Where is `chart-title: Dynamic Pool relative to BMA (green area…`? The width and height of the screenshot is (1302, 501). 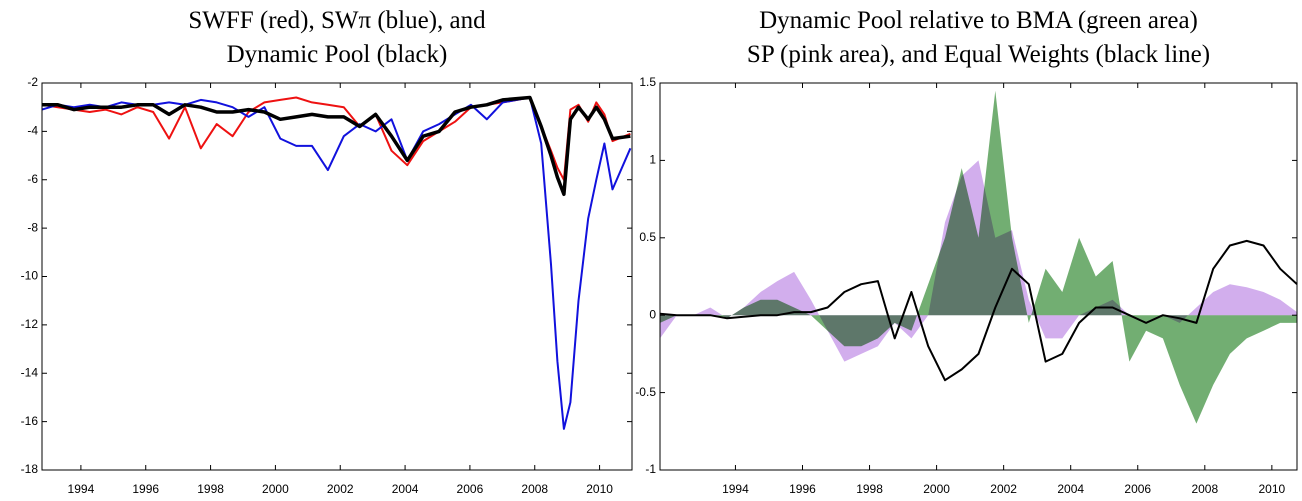
chart-title: Dynamic Pool relative to BMA (green area… is located at coordinates (978, 20).